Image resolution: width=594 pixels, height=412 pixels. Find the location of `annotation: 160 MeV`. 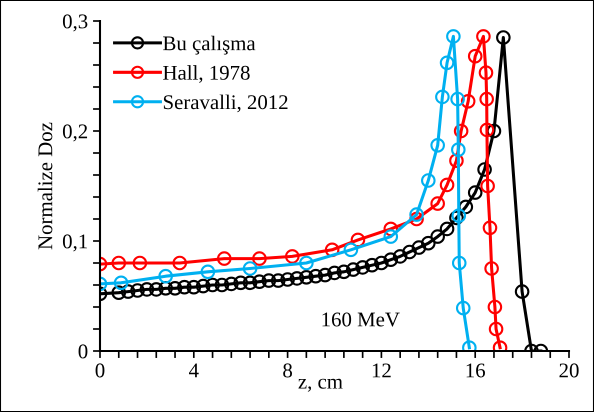

annotation: 160 MeV is located at coordinates (361, 319).